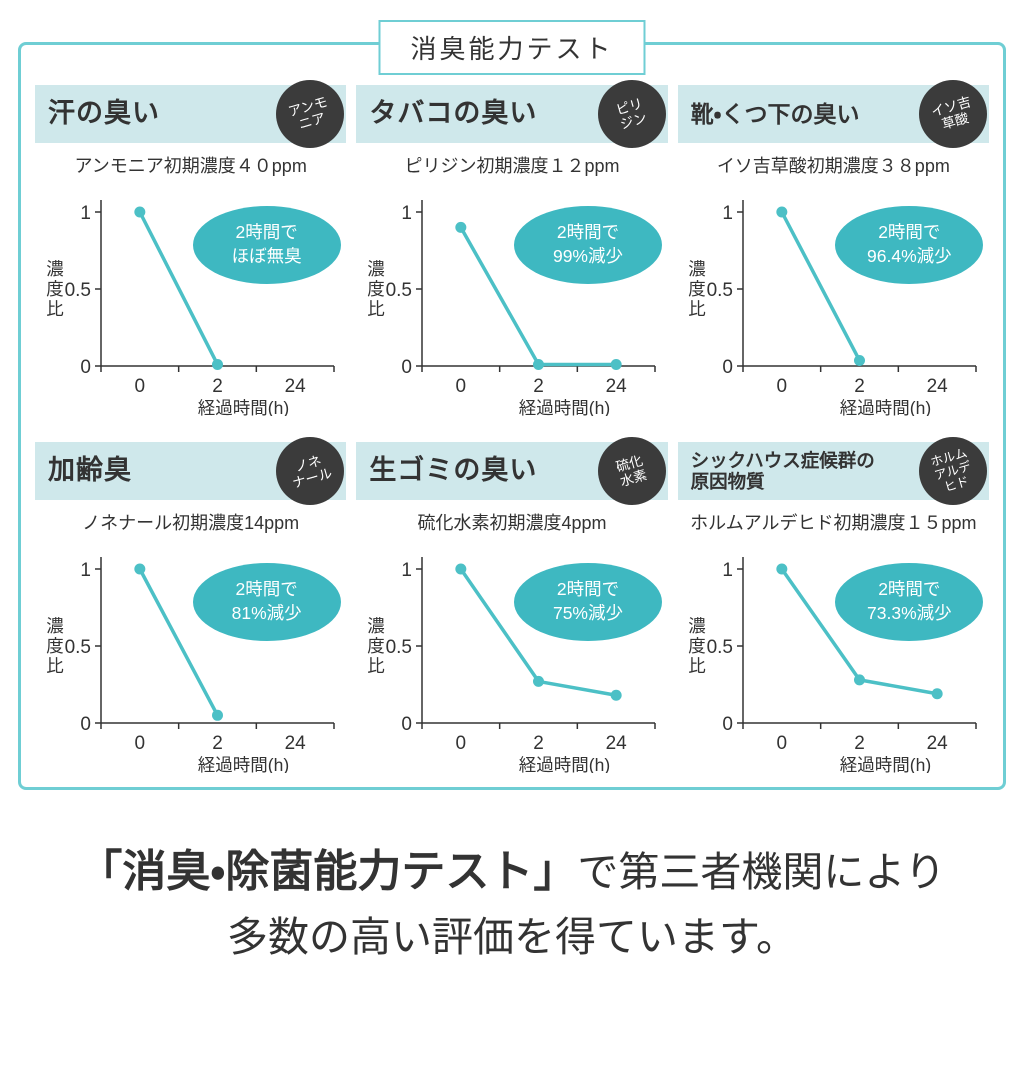 The height and width of the screenshot is (1066, 1024). I want to click on bubble-line2: 73.3%減少, so click(909, 613).